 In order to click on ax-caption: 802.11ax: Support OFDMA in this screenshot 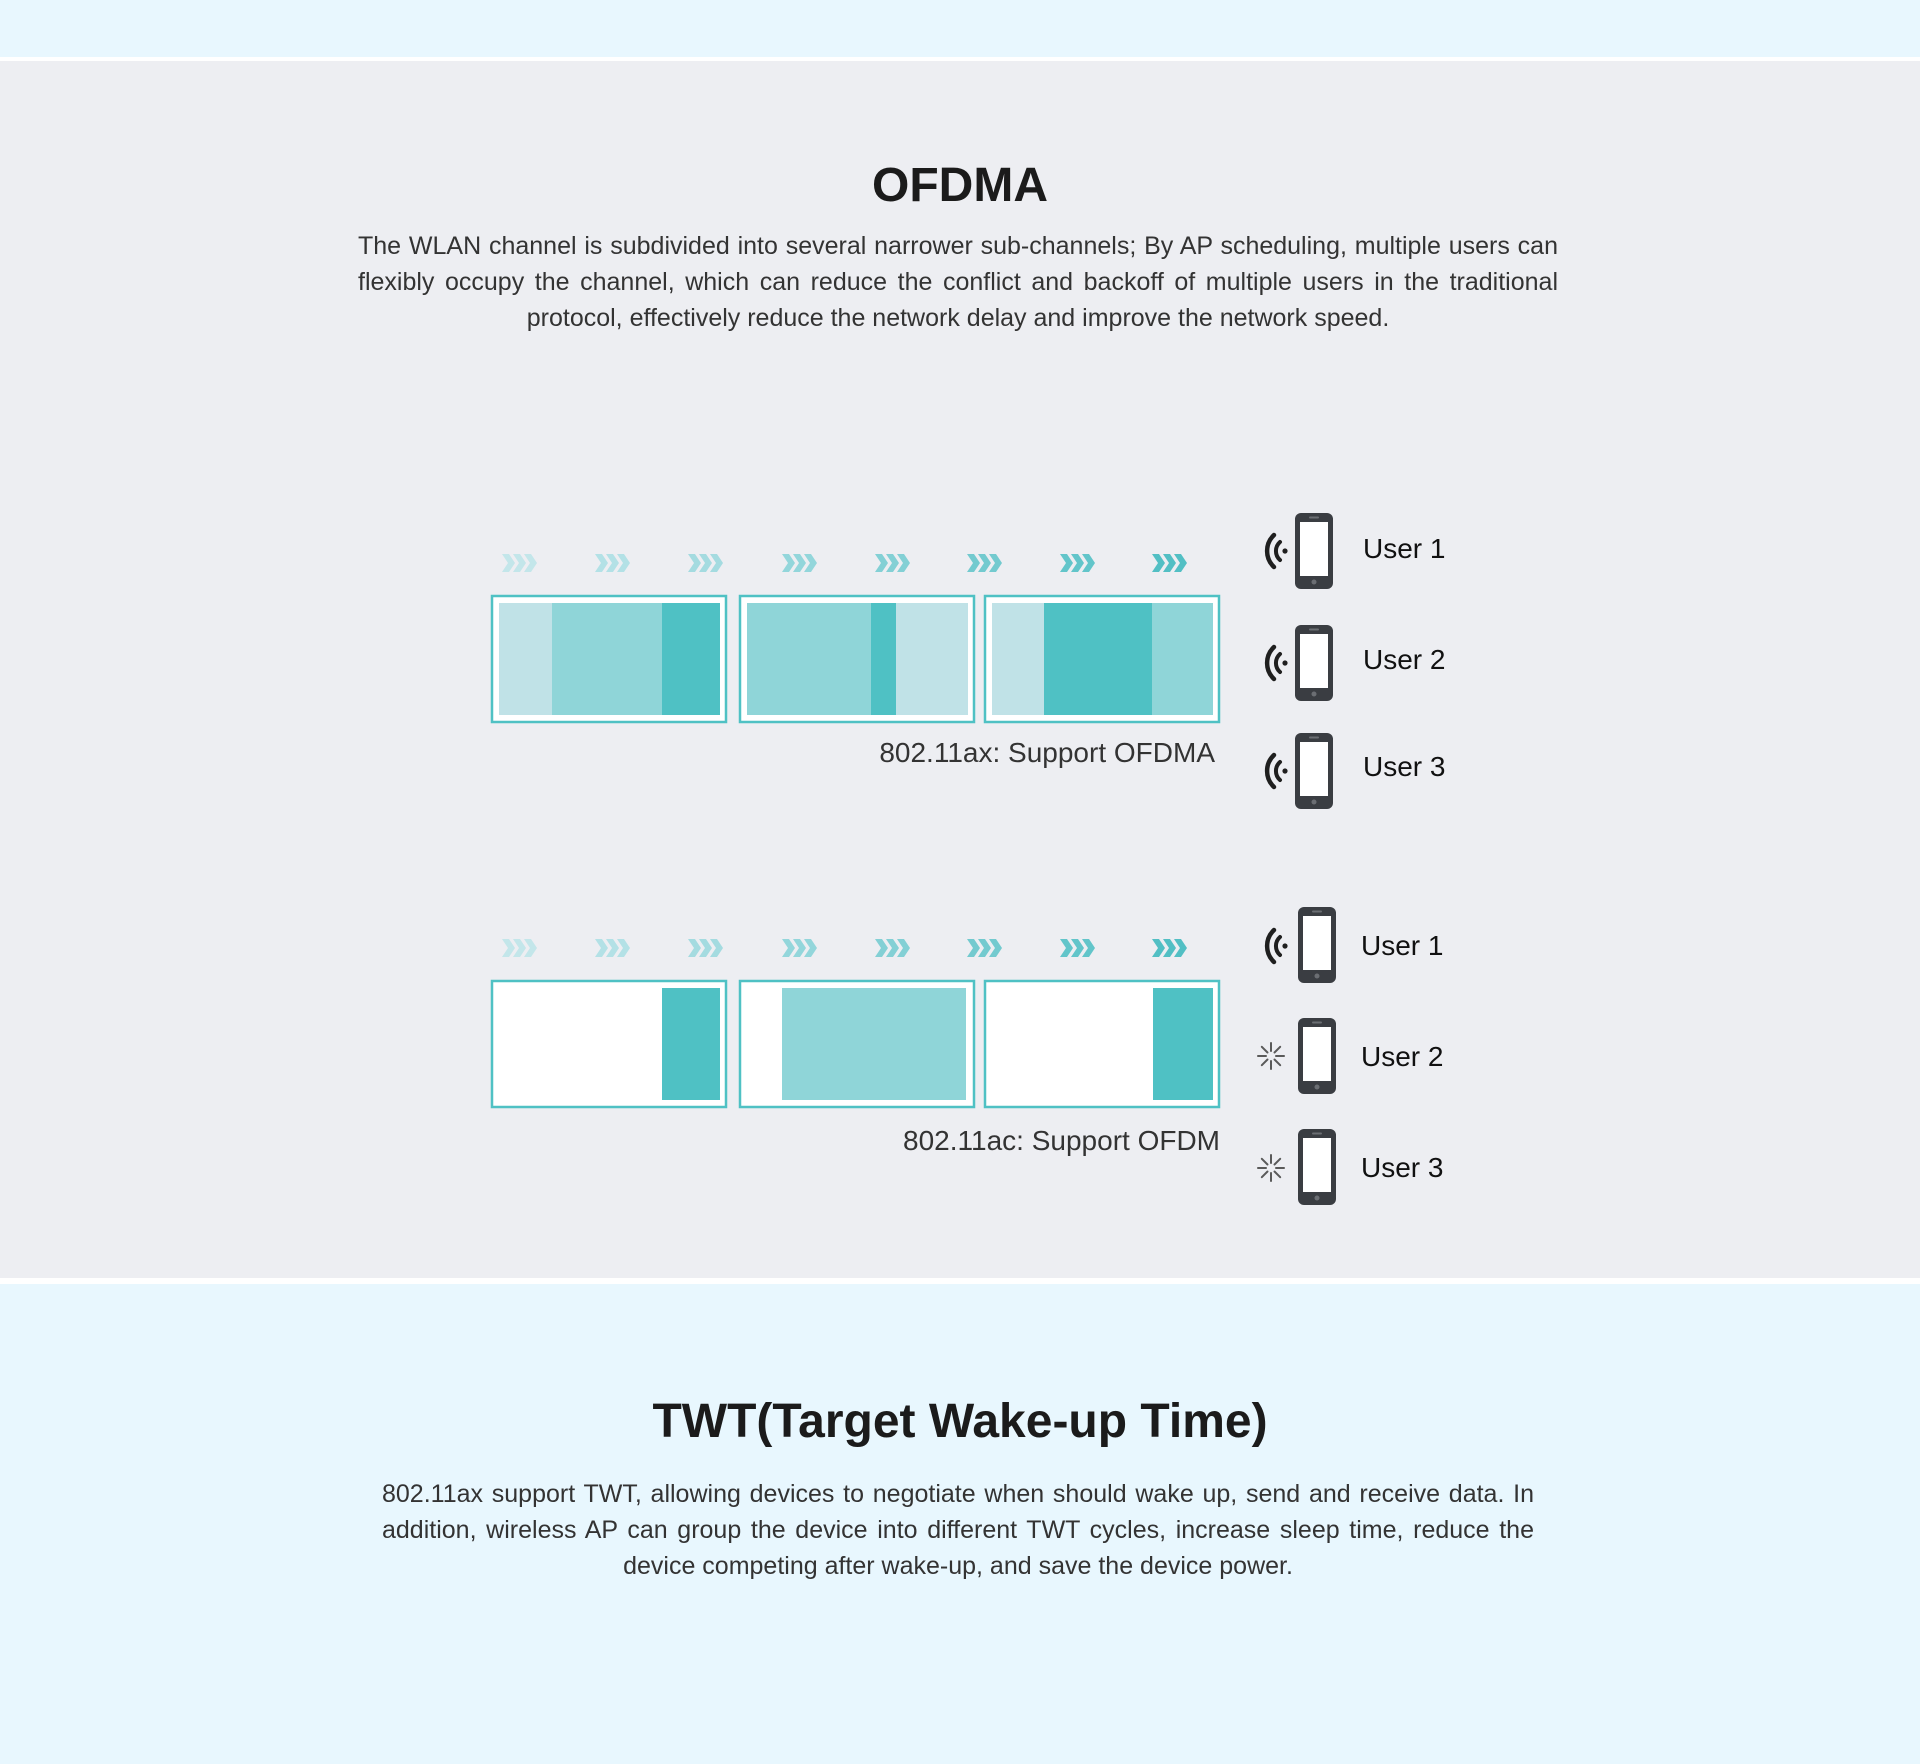, I will do `click(1047, 752)`.